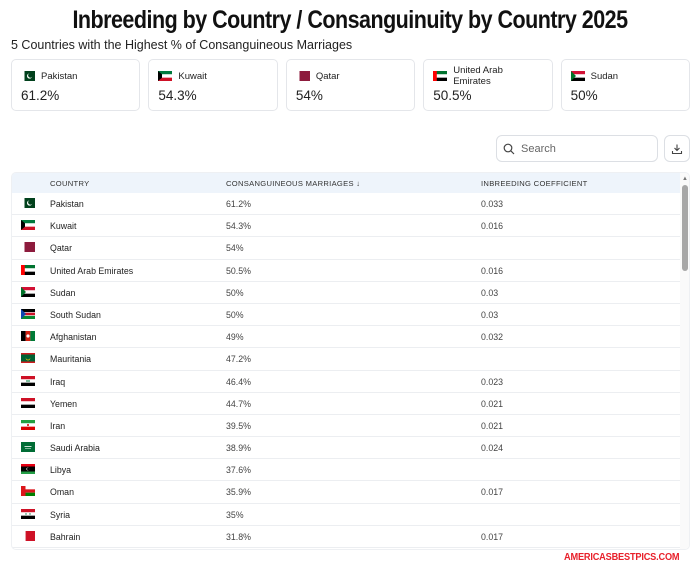 The width and height of the screenshot is (700, 569). Describe the element at coordinates (70, 183) in the screenshot. I see `column-header-country: COUNTRY` at that location.